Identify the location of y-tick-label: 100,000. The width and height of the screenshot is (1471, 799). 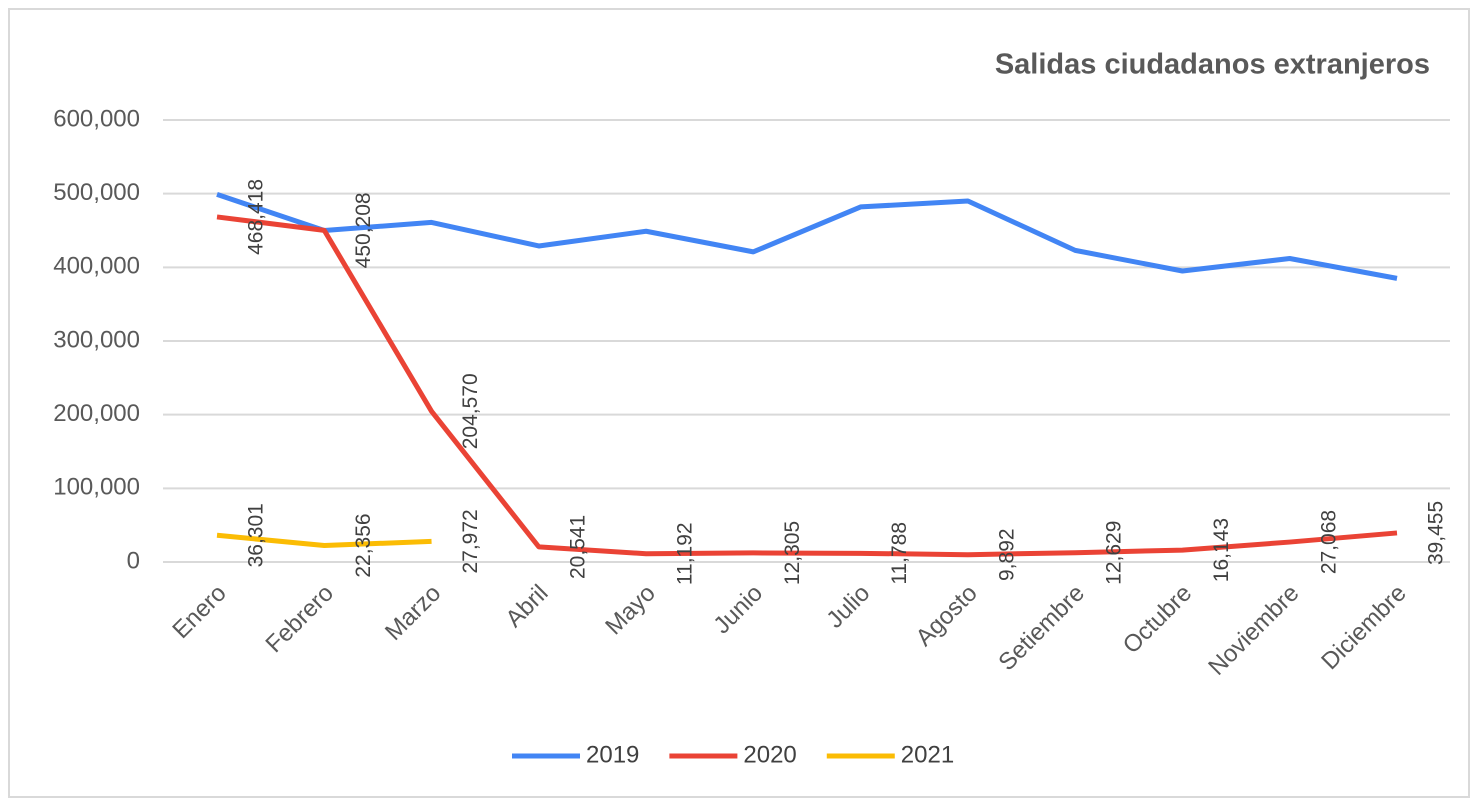
(96, 487).